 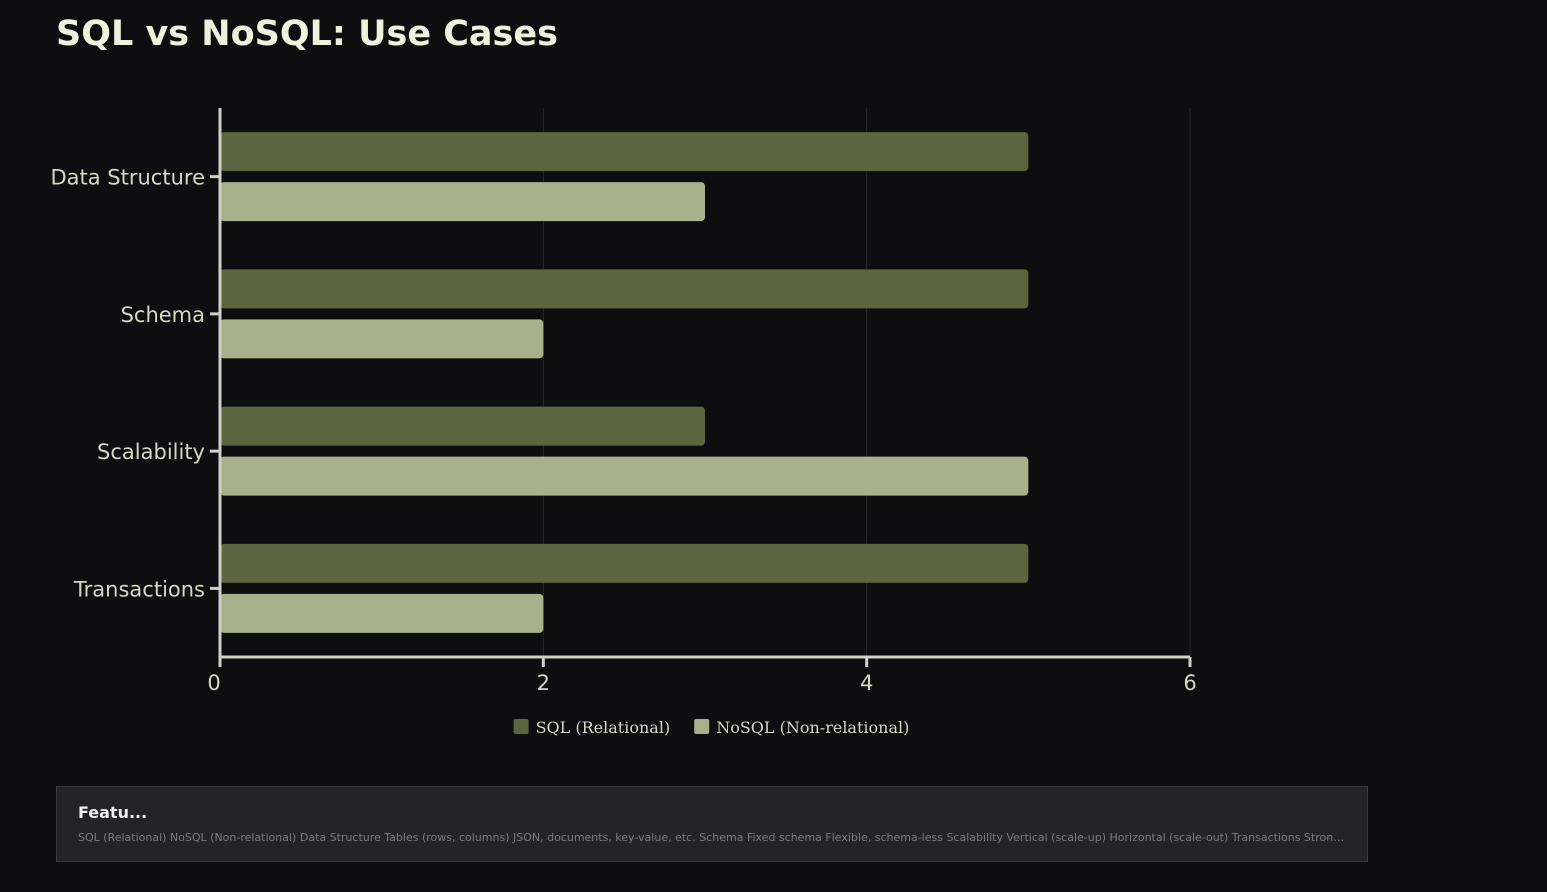 I want to click on bar-scalability-nosql, so click(x=624, y=476).